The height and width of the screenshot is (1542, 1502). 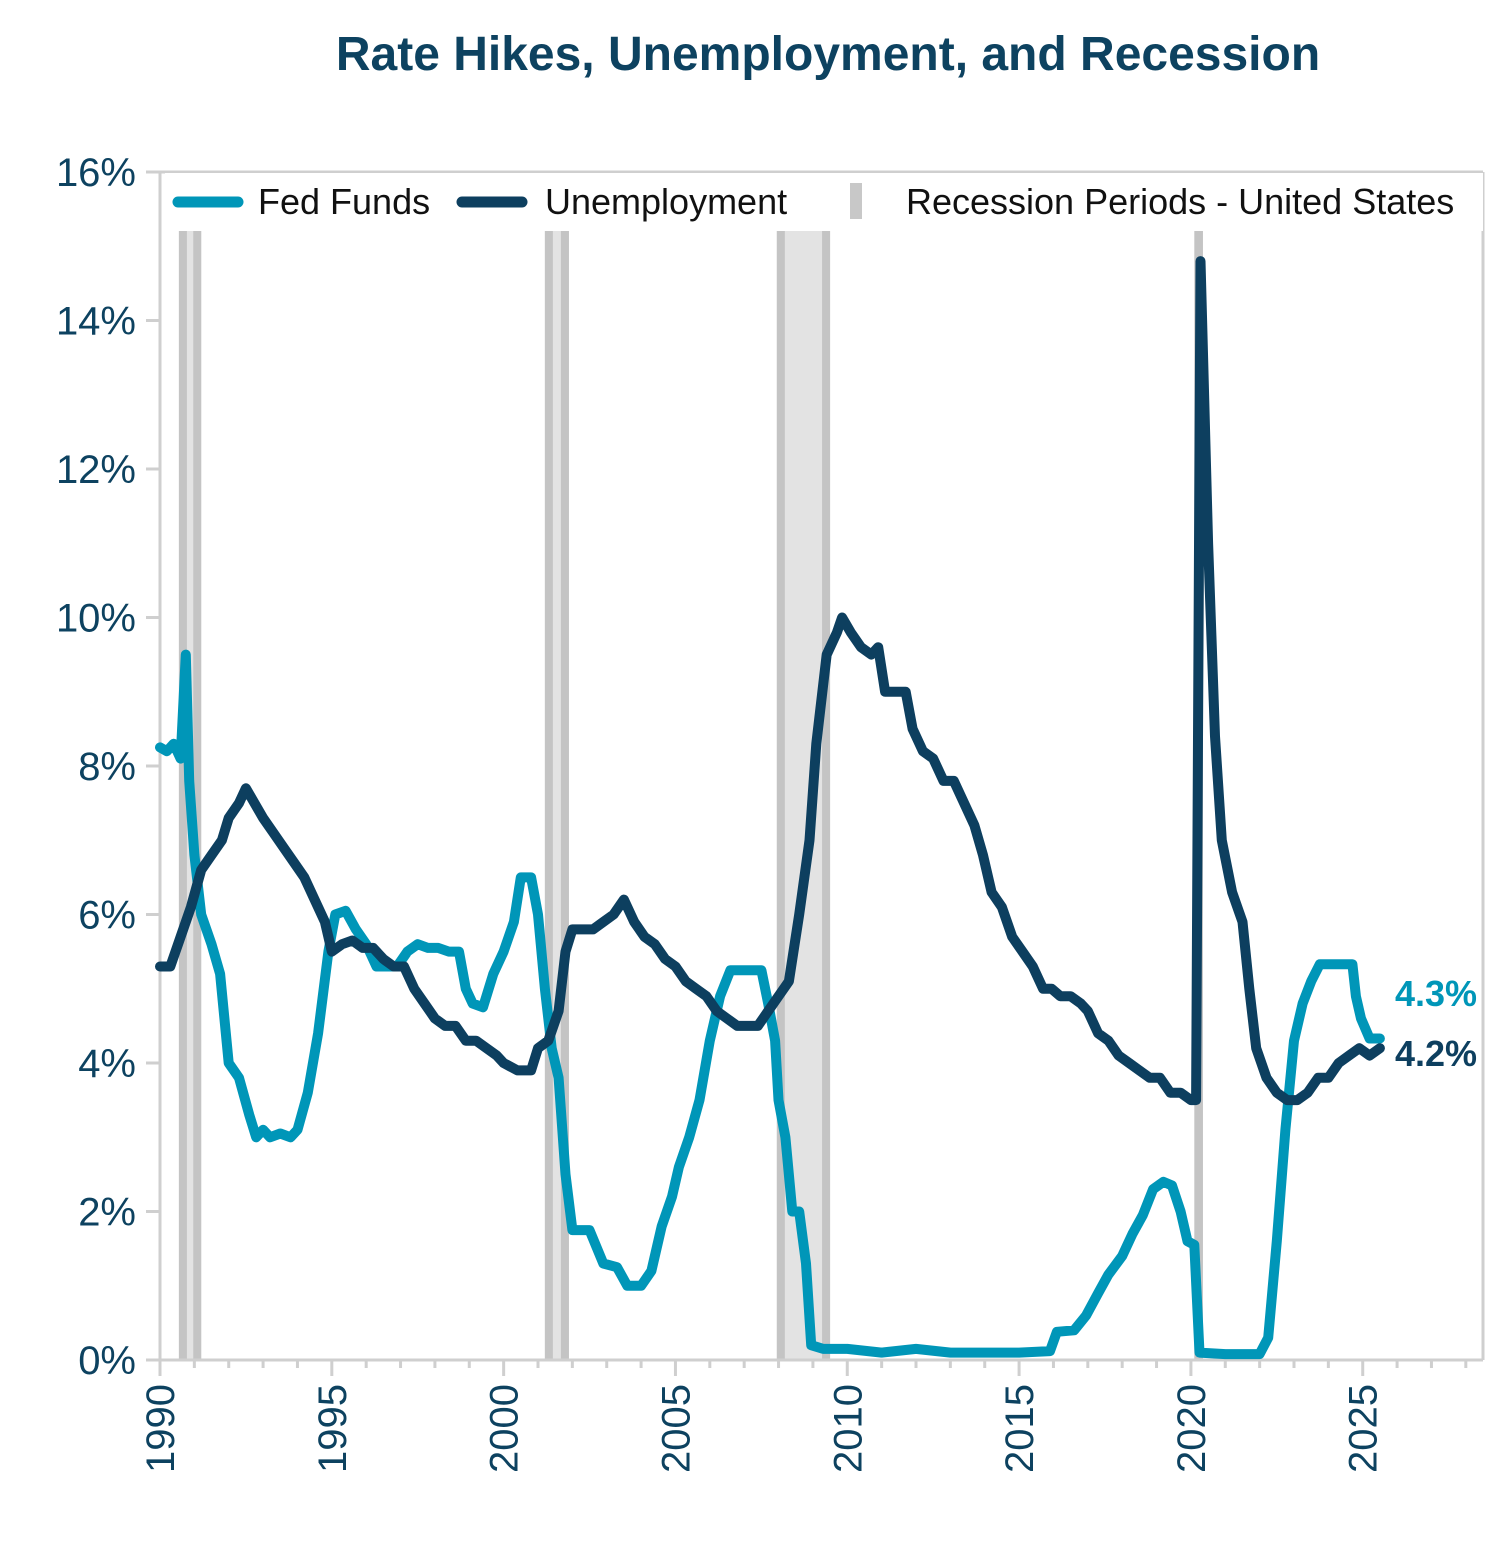 I want to click on x-tick-label: 2000, so click(x=505, y=1428).